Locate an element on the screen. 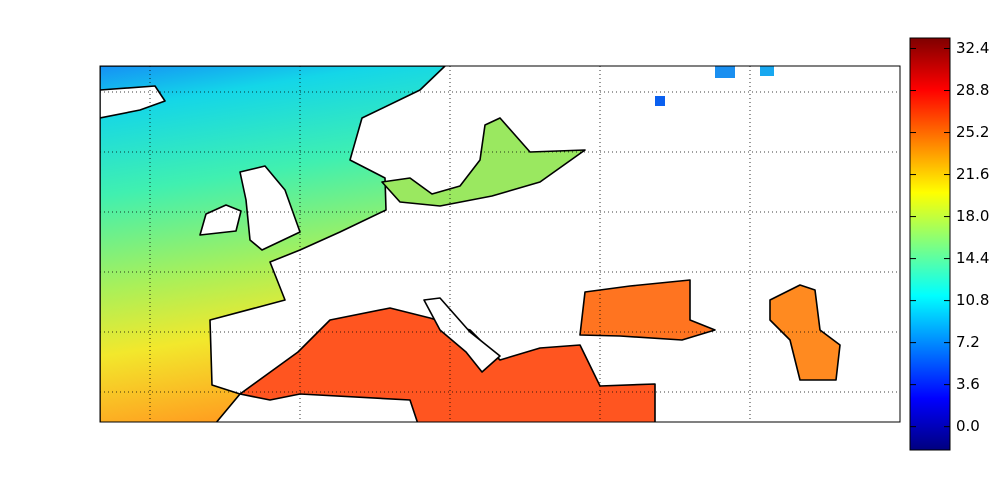 This screenshot has height=500, width=1000. baltic-sea is located at coordinates (483, 162).